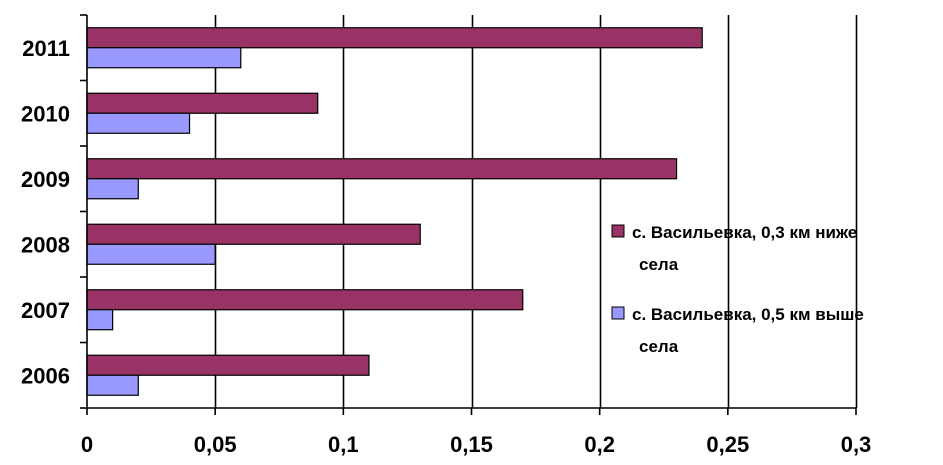  Describe the element at coordinates (45, 113) in the screenshot. I see `y-tick-label: 2010` at that location.